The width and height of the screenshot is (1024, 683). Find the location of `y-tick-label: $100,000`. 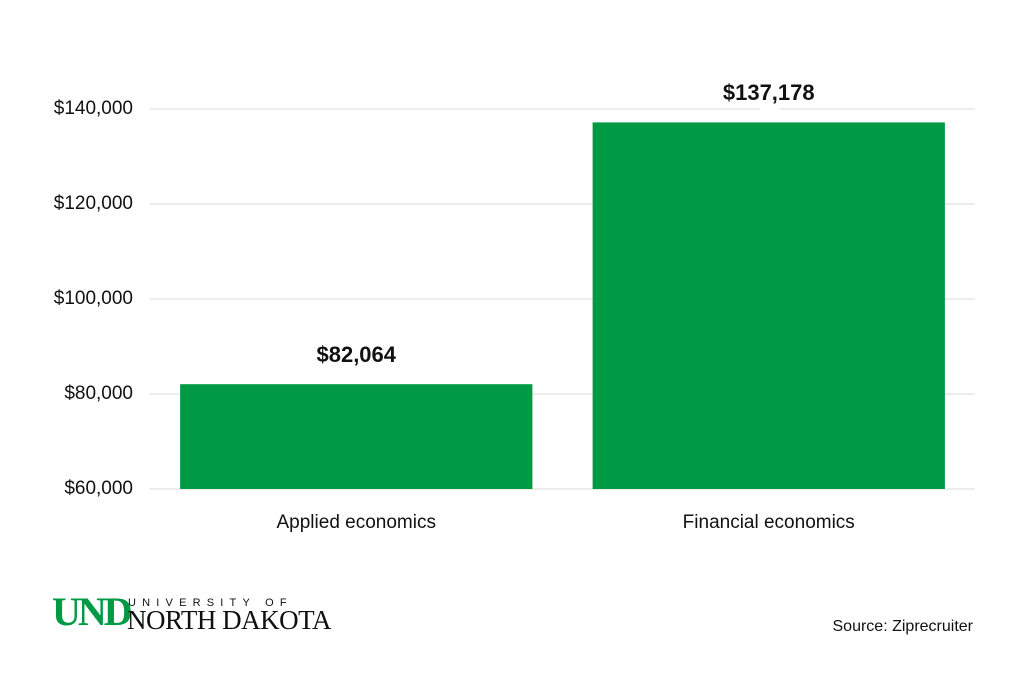

y-tick-label: $100,000 is located at coordinates (93, 298).